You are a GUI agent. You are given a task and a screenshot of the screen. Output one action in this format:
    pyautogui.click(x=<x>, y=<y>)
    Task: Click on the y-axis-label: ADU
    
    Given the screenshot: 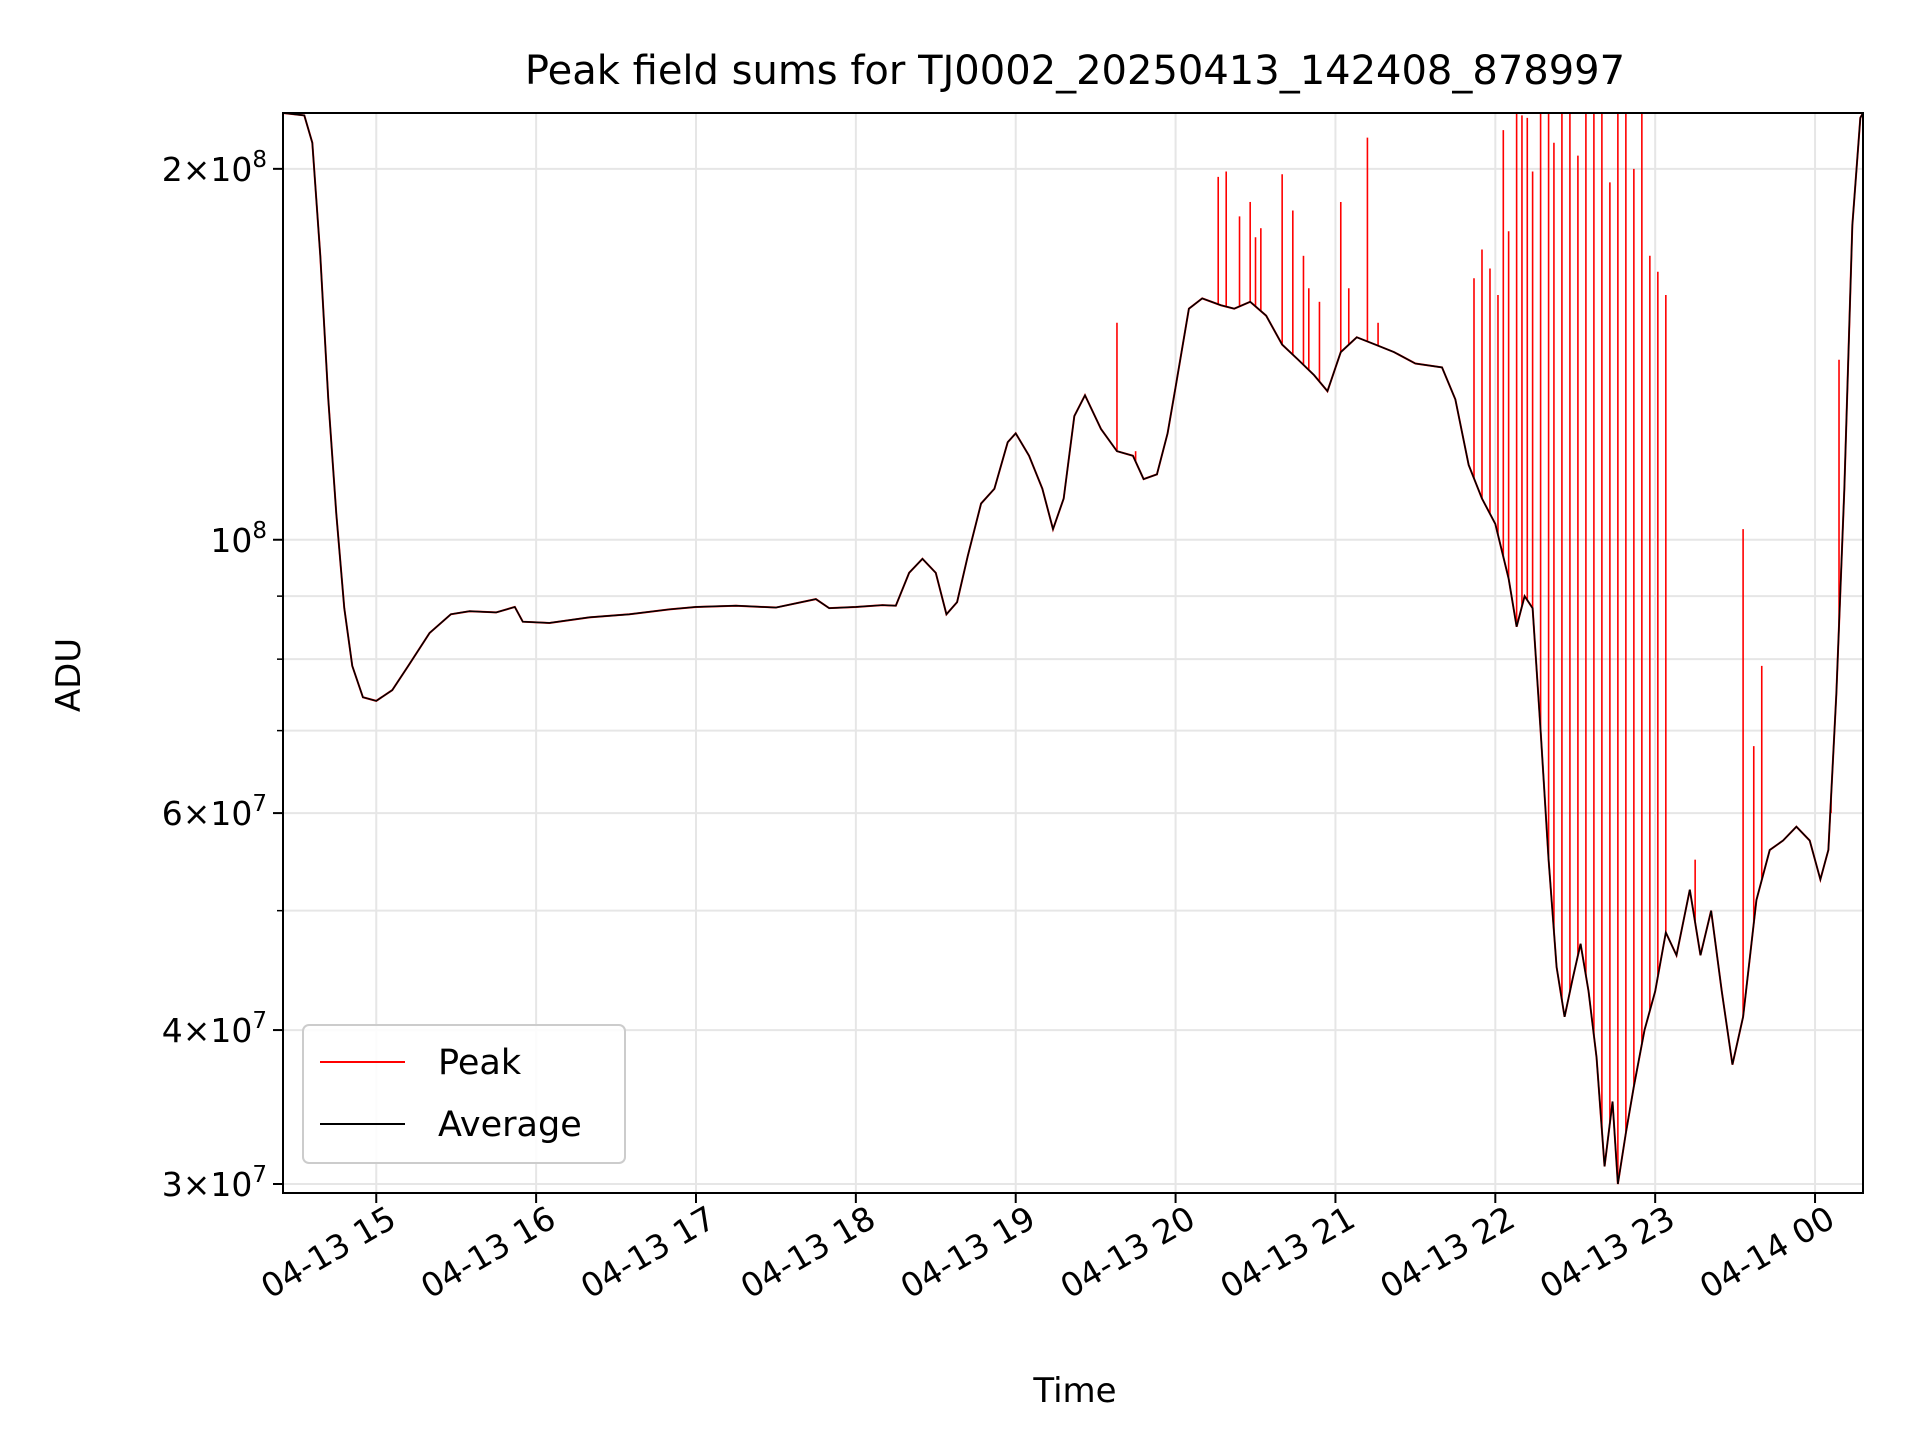 What is the action you would take?
    pyautogui.click(x=69, y=675)
    